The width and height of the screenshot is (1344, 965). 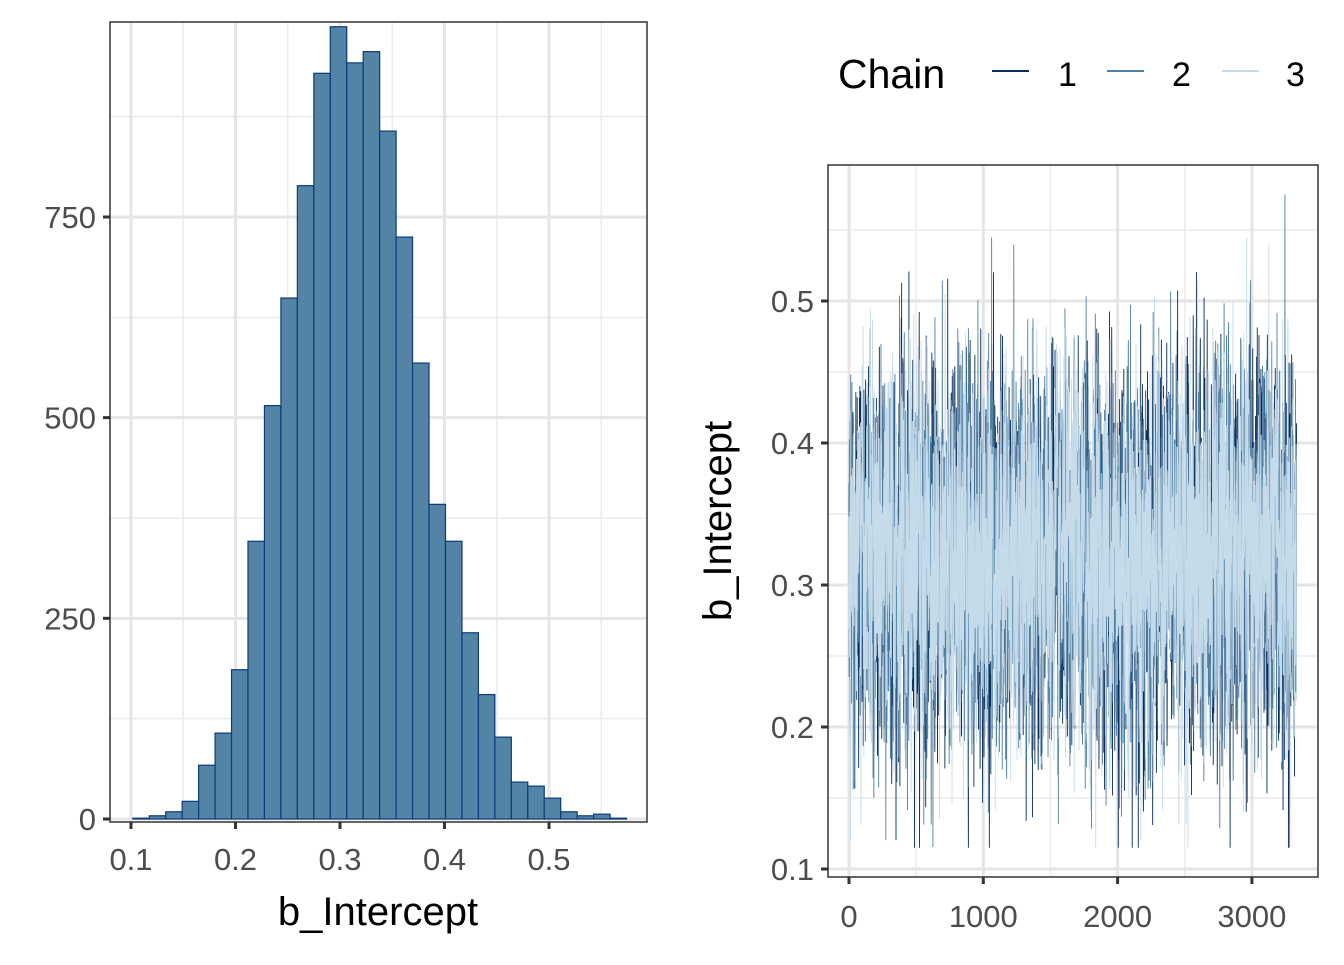 What do you see at coordinates (70, 618) in the screenshot?
I see `y-tick-label: 250` at bounding box center [70, 618].